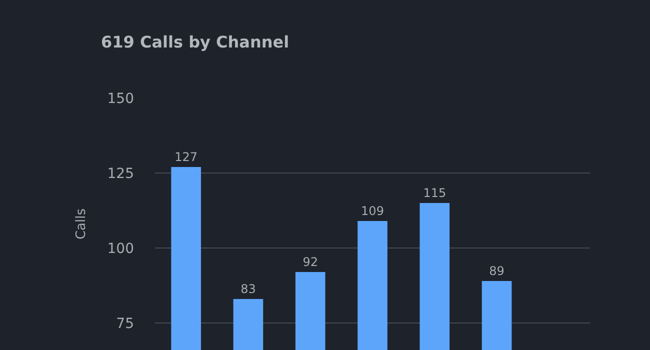 The width and height of the screenshot is (650, 350). Describe the element at coordinates (125, 324) in the screenshot. I see `y-tick-label: 75` at that location.